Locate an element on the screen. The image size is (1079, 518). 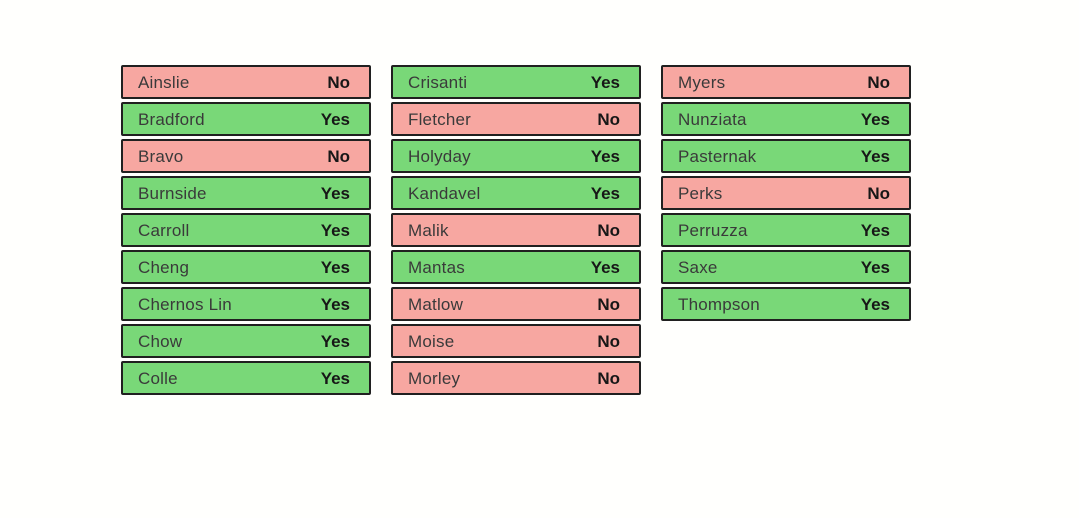
vote-row: Perks No is located at coordinates (786, 193).